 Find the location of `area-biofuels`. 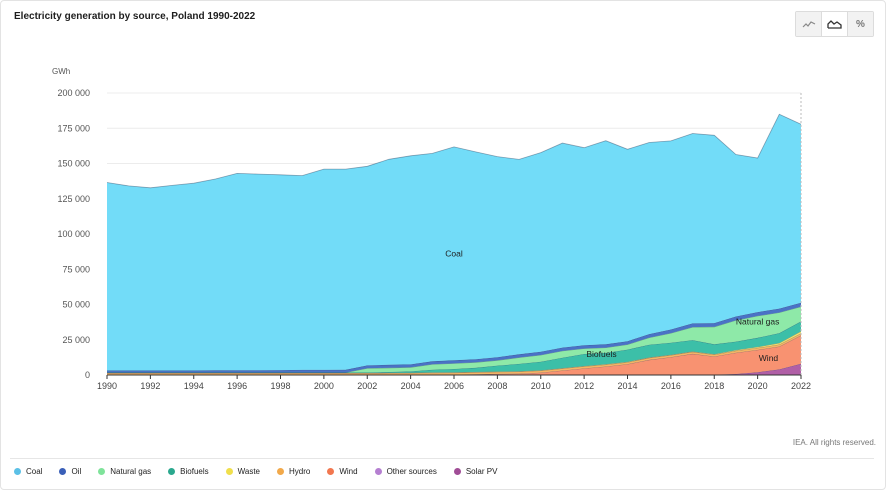

area-biofuels is located at coordinates (454, 347).